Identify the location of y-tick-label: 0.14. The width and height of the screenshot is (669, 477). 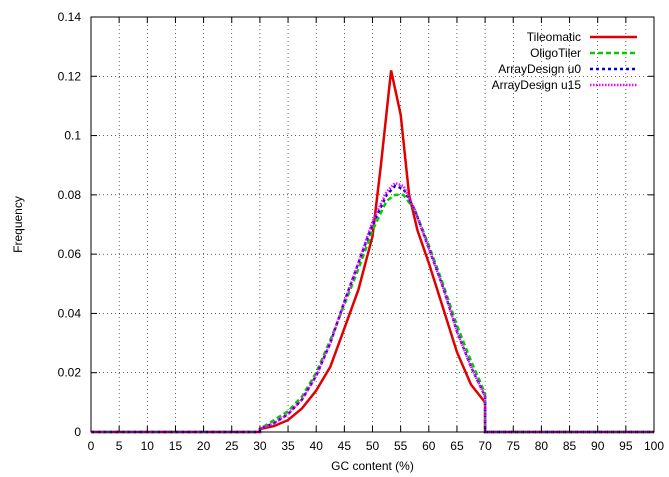
(70, 17).